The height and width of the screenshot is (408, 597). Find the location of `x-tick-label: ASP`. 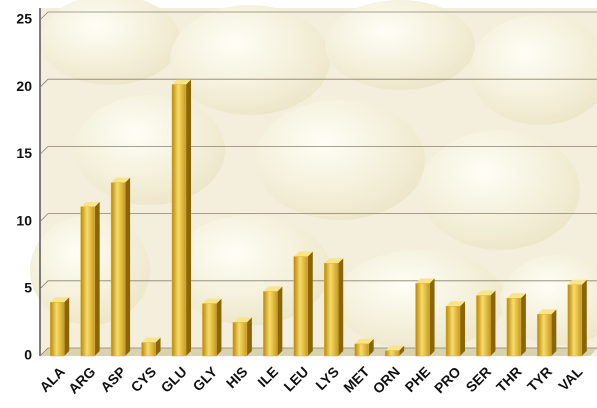

x-tick-label: ASP is located at coordinates (113, 379).